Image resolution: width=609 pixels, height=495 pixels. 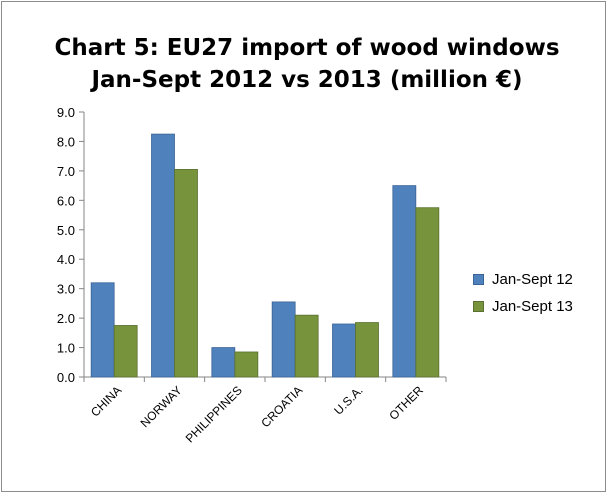 I want to click on x-category-label: CROATIA, so click(x=281, y=406).